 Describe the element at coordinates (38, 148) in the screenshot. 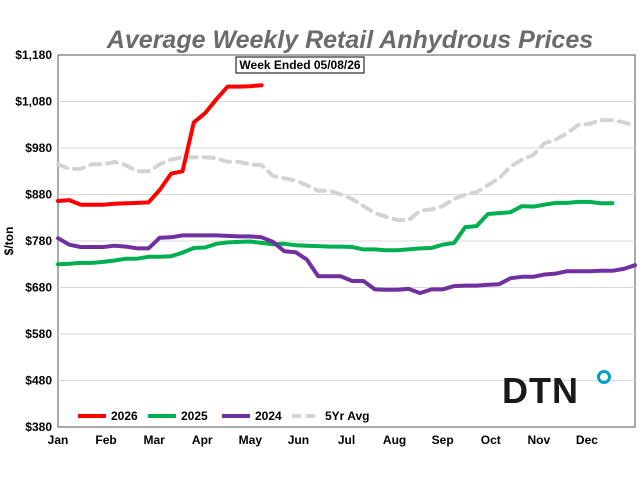

I see `y-tick-label: $980` at that location.